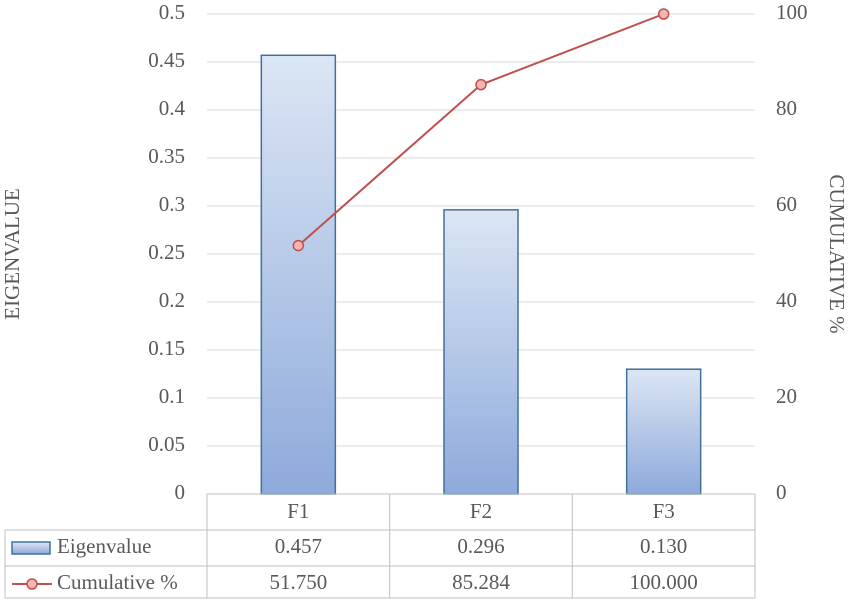 The height and width of the screenshot is (600, 854). Describe the element at coordinates (117, 582) in the screenshot. I see `legend-label: Cumulative %` at that location.